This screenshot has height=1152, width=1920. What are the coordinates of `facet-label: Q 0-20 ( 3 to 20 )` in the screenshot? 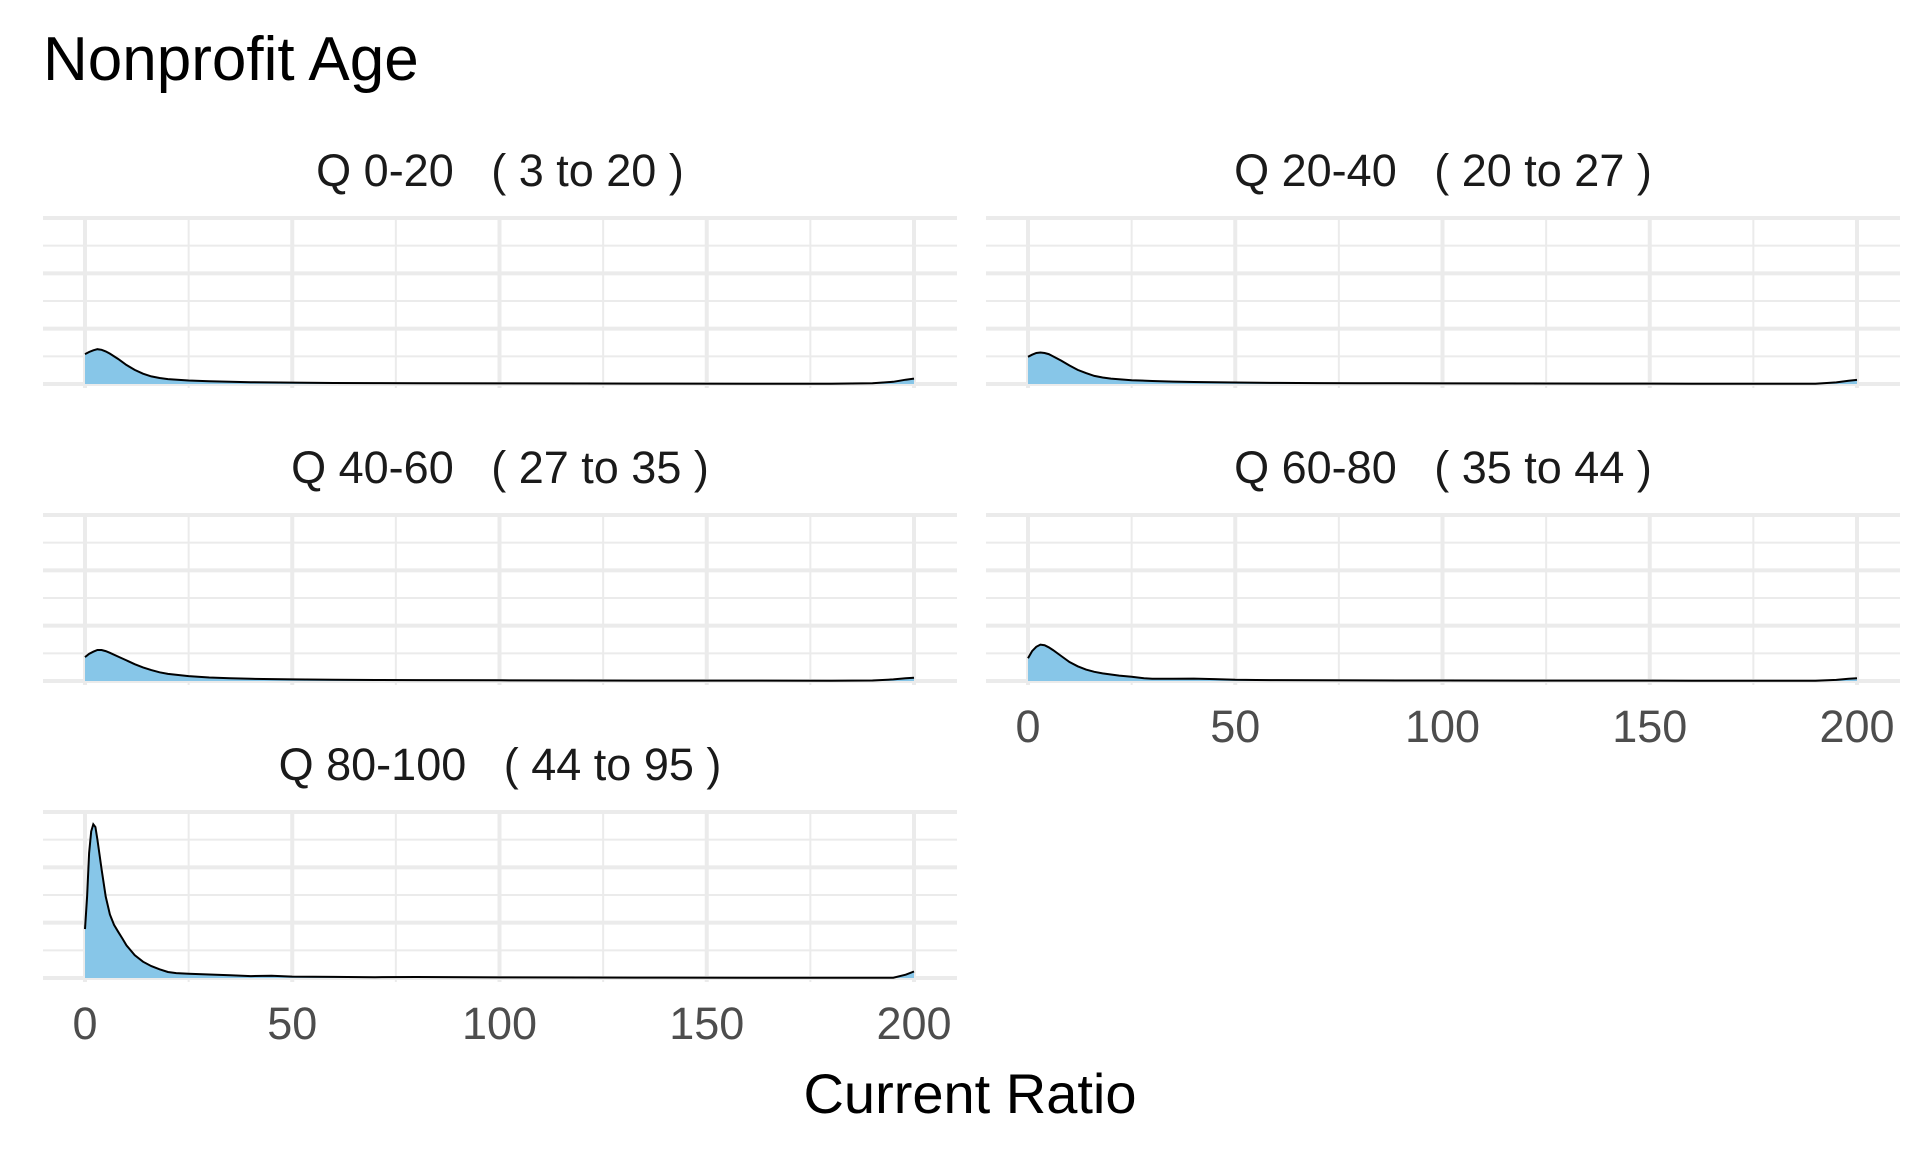 It's located at (500, 170).